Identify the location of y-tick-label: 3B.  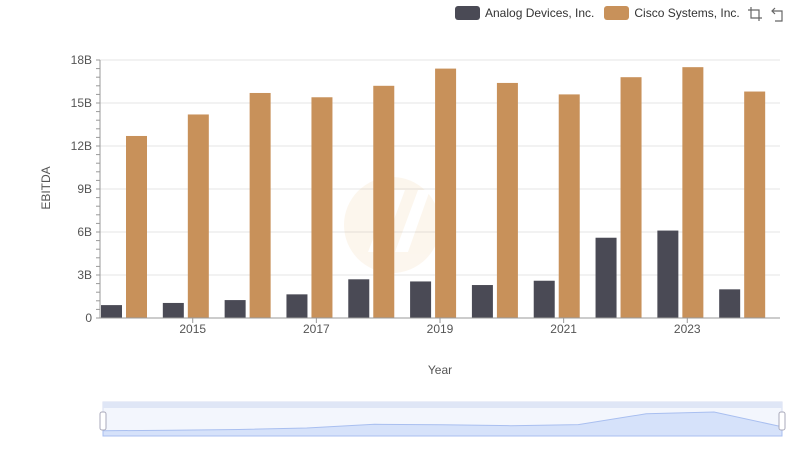
(84, 275).